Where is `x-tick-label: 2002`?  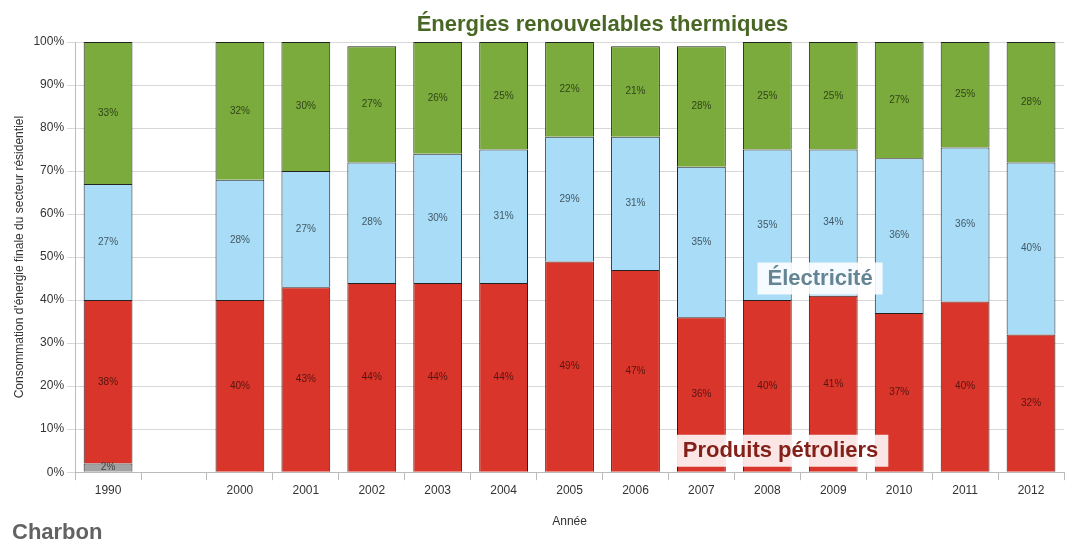 x-tick-label: 2002 is located at coordinates (372, 489).